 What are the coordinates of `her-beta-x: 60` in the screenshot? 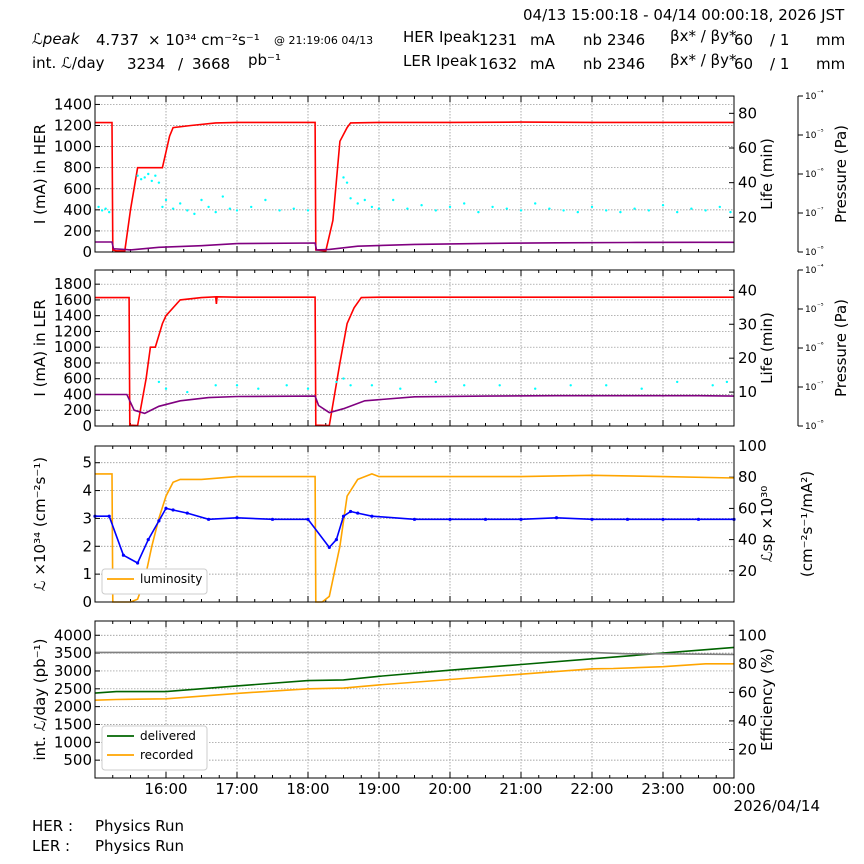 It's located at (744, 40).